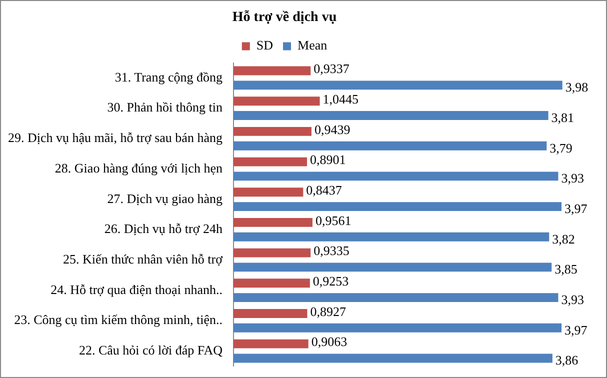 This screenshot has width=607, height=378. I want to click on data-label: 3,79, so click(561, 148).